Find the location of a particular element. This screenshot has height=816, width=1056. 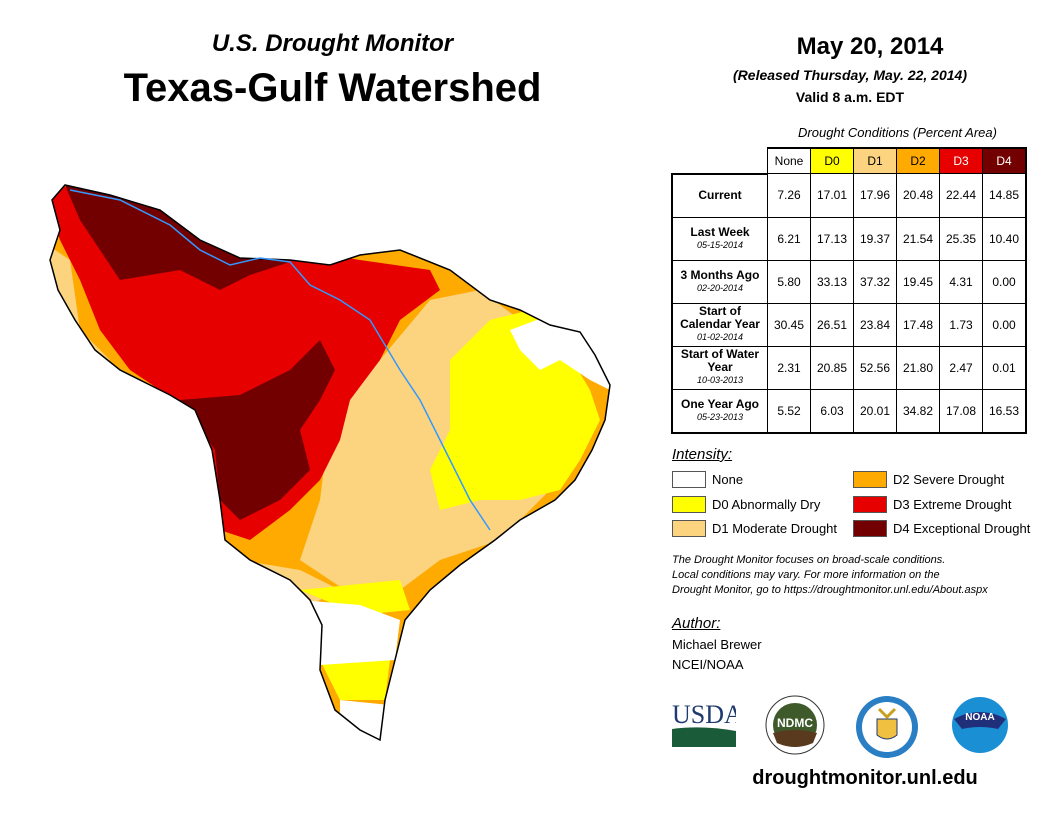

table-cell: 7.26 is located at coordinates (789, 195).